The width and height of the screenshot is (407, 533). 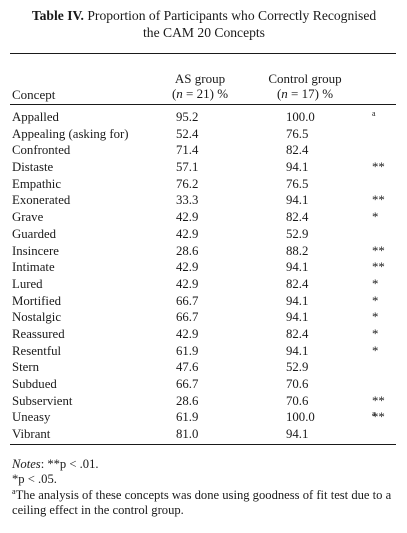 What do you see at coordinates (195, 283) in the screenshot?
I see `table-row: Lured 42.9 82.4 *` at bounding box center [195, 283].